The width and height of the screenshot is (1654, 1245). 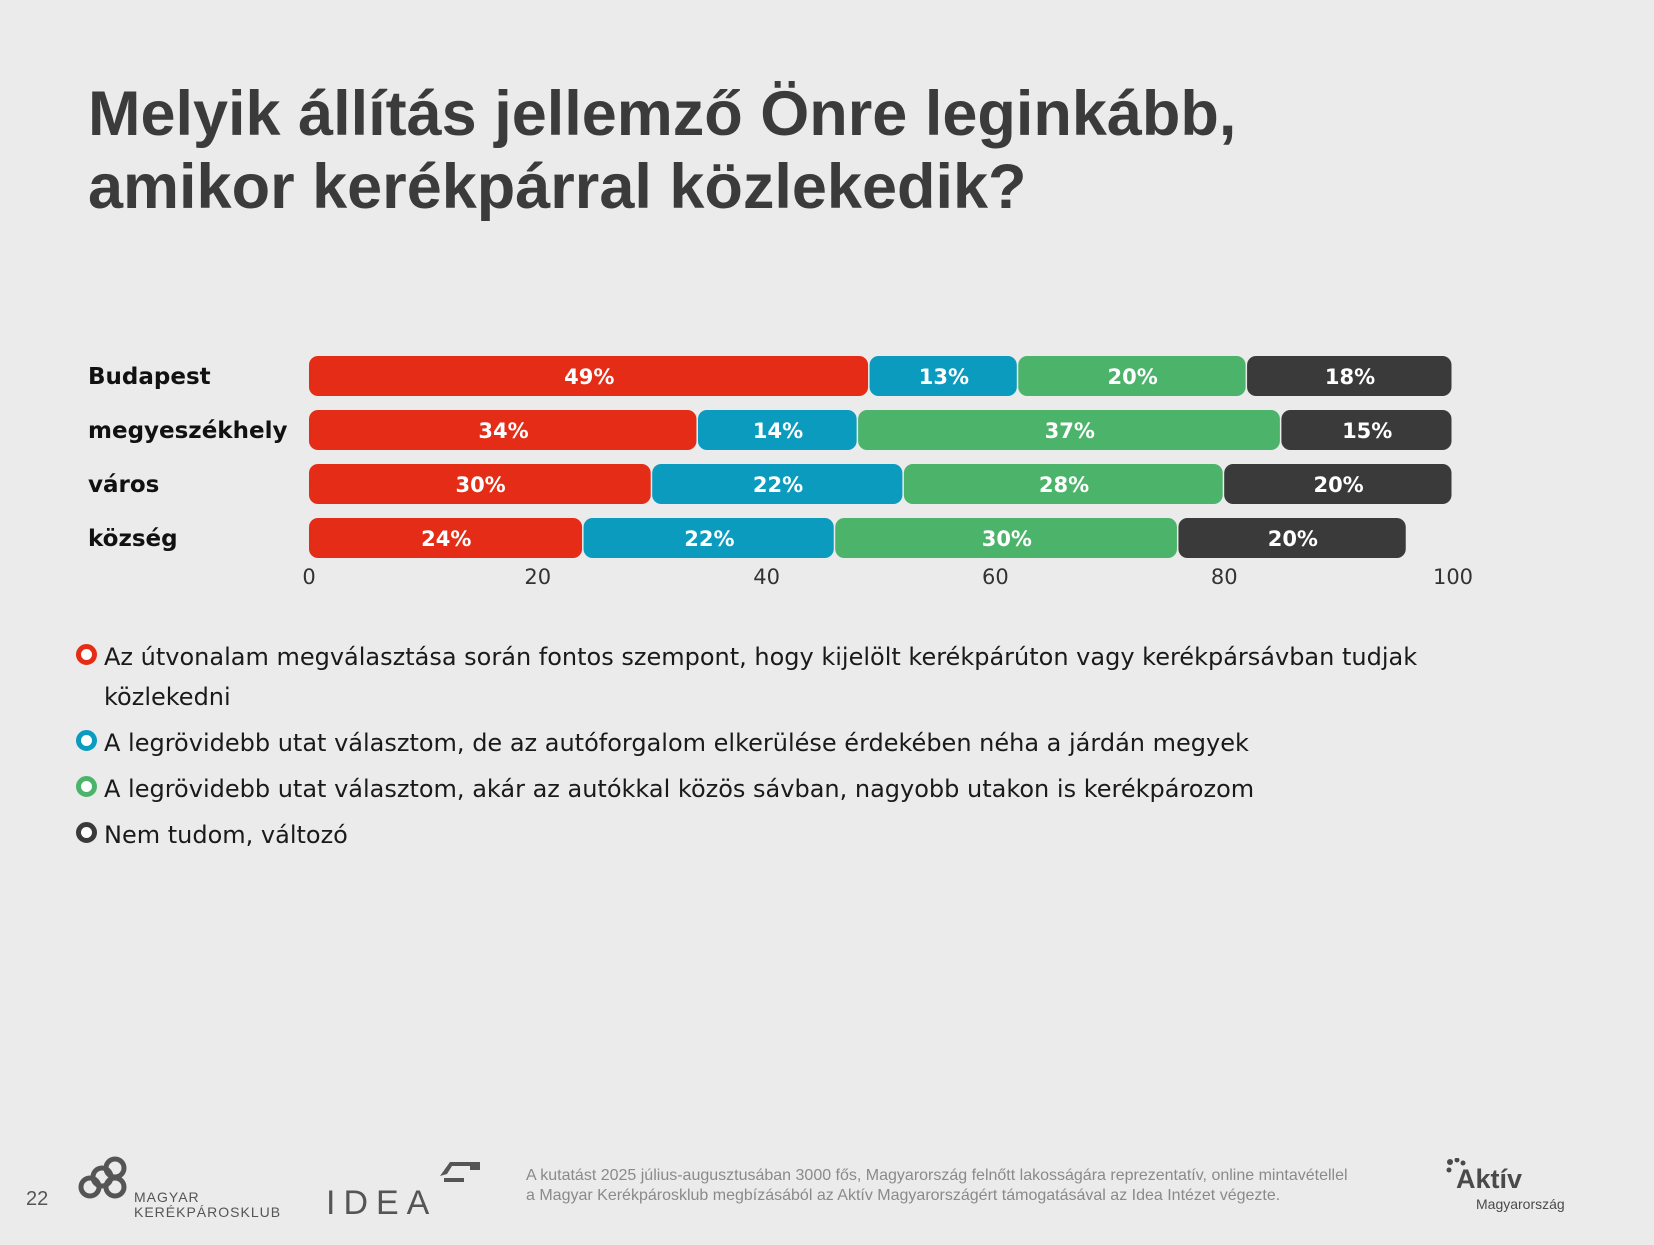 I want to click on data-label: 49%, so click(x=589, y=377).